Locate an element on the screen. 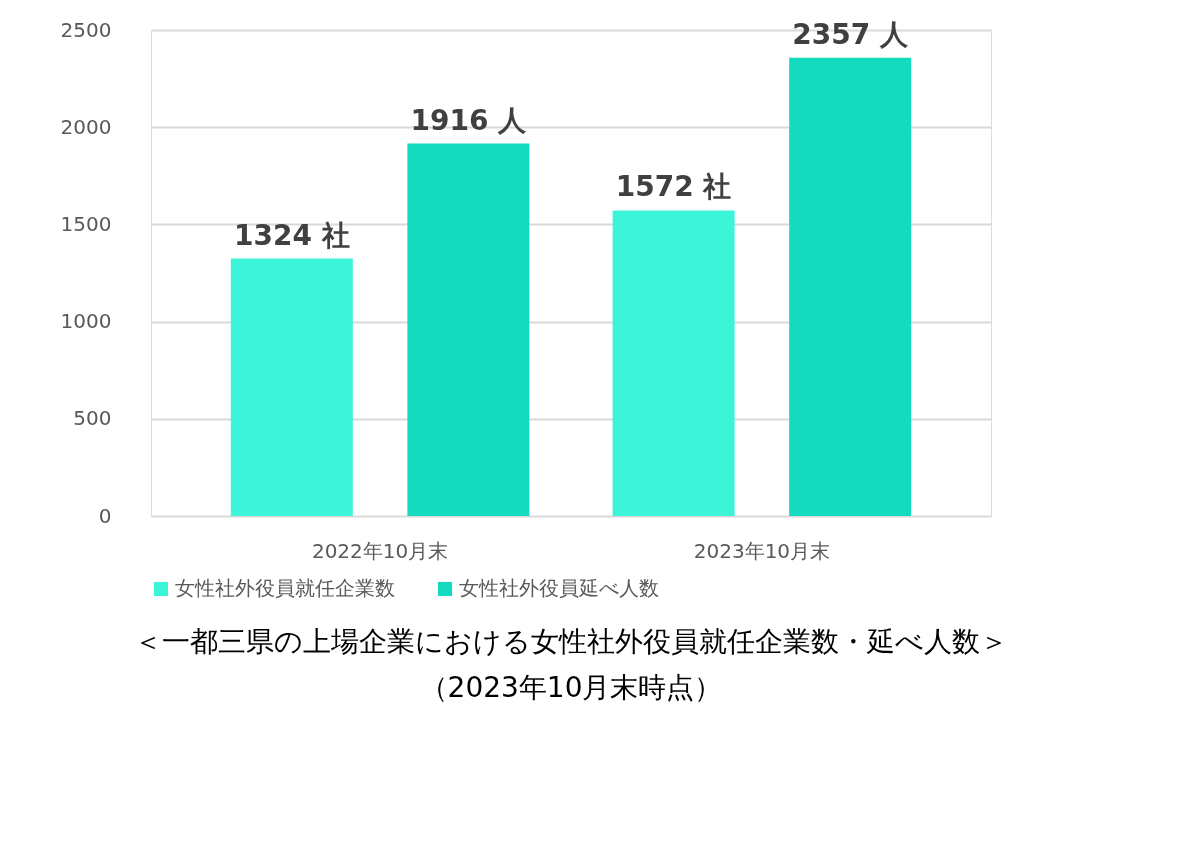 Image resolution: width=1193 pixels, height=865 pixels. data-label: 1916 人 is located at coordinates (469, 120).